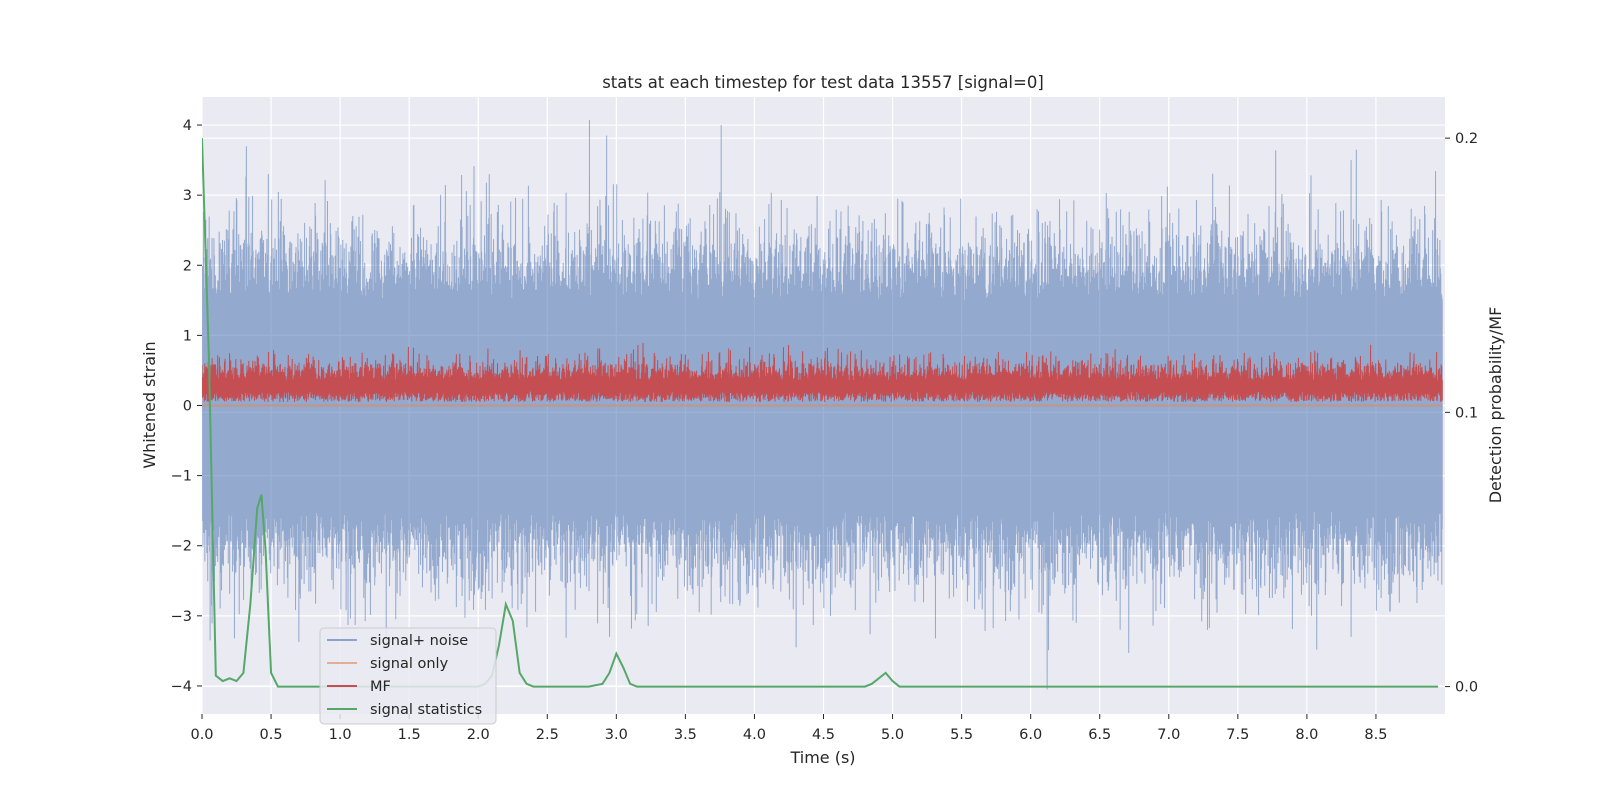  I want to click on x-axis-label: Time (s), so click(822, 757).